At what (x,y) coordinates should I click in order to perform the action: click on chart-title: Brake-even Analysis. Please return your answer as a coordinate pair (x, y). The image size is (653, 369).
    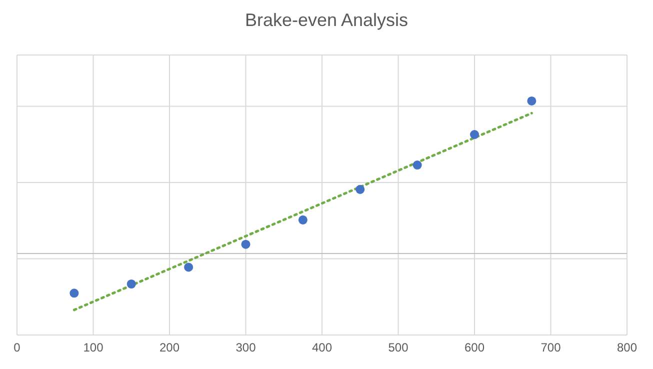
    Looking at the image, I should click on (327, 20).